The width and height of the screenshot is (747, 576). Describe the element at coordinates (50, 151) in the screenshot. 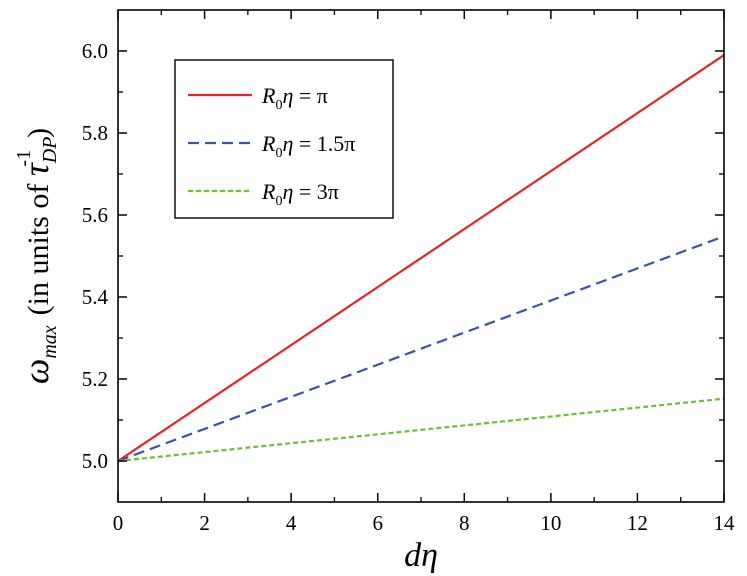

I see `y-axis-tau-subscript: DP` at that location.